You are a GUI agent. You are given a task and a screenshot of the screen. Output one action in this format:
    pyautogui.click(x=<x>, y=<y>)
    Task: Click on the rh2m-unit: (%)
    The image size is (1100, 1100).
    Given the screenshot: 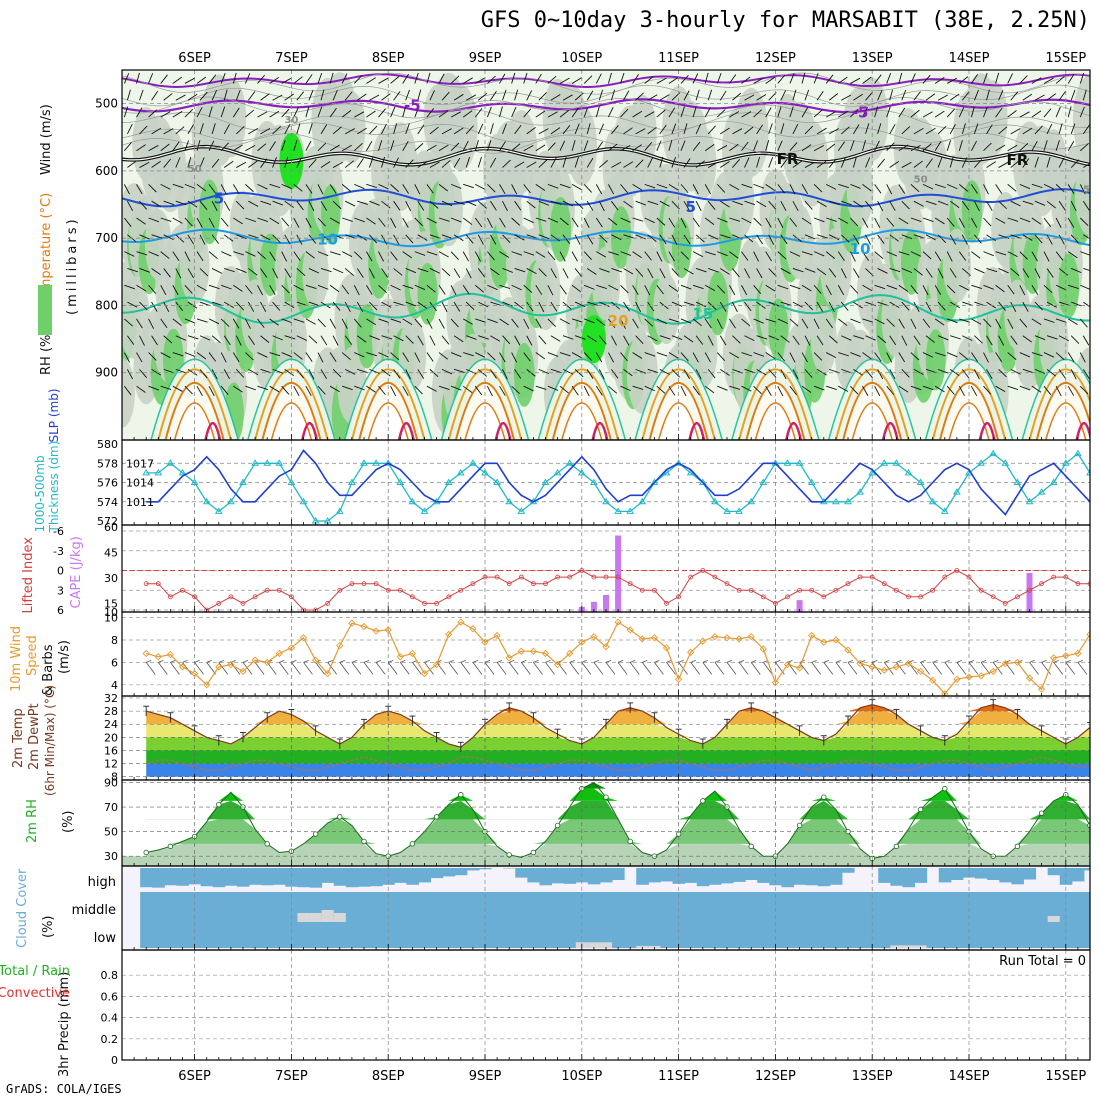 What is the action you would take?
    pyautogui.click(x=68, y=822)
    